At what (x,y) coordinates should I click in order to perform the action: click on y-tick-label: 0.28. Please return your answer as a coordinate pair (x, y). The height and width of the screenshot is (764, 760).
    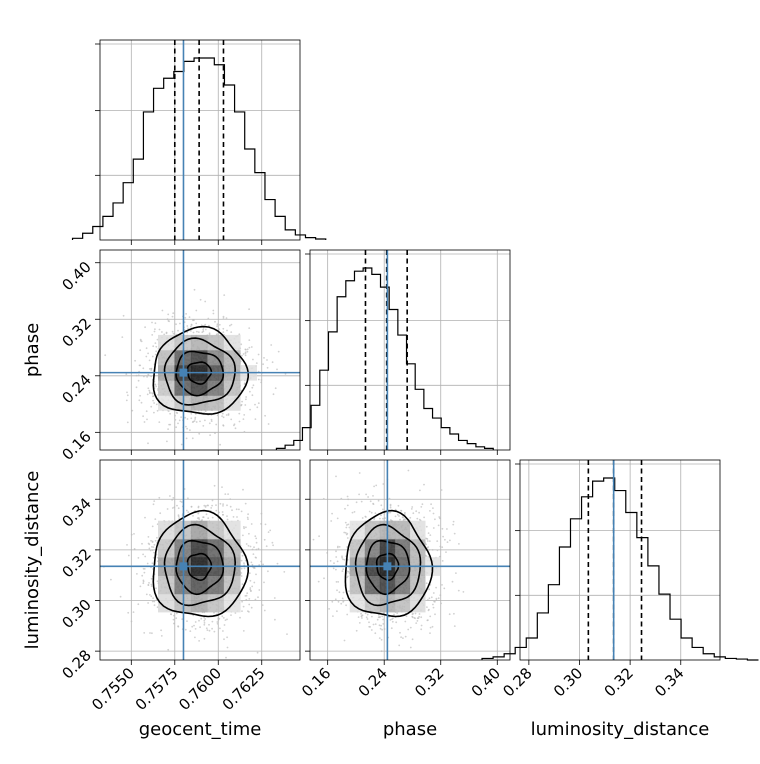
    Looking at the image, I should click on (76, 664).